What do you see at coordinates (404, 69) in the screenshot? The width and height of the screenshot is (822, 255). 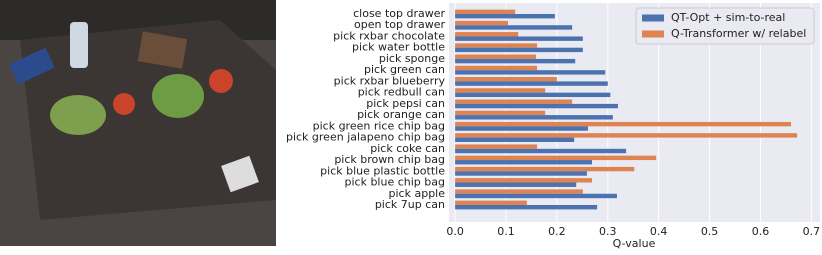 I see `y-tick-label: pick green can` at bounding box center [404, 69].